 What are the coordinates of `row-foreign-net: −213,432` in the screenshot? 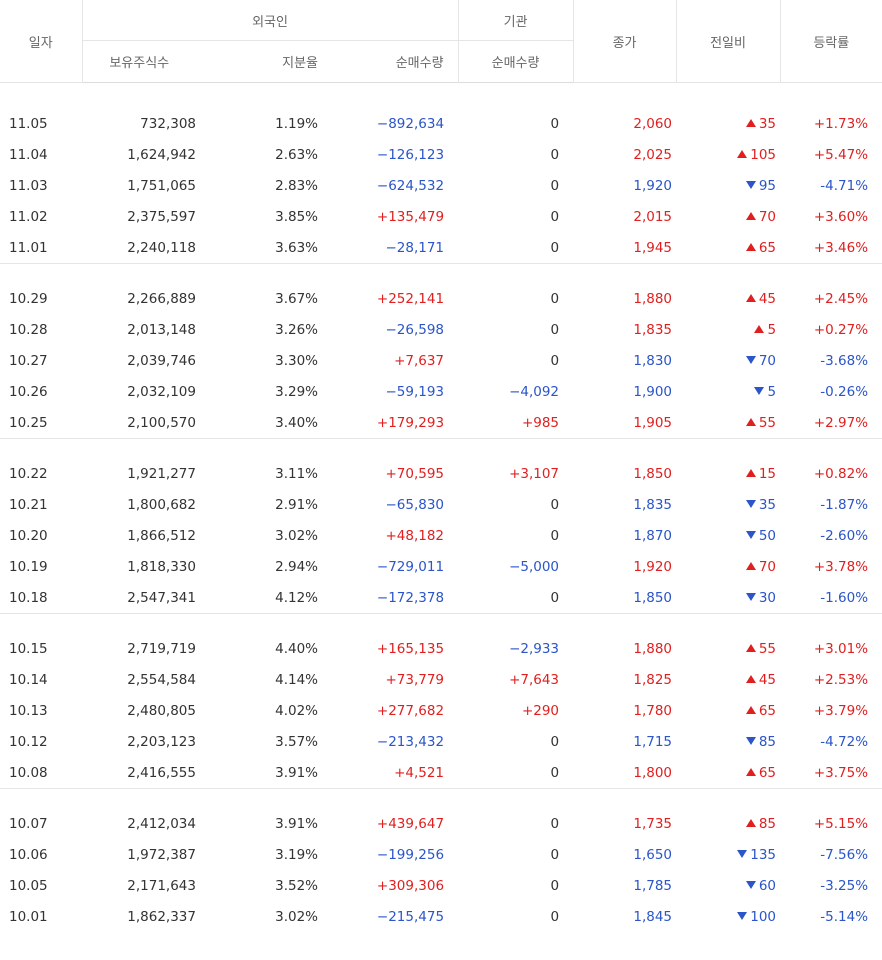 It's located at (410, 741).